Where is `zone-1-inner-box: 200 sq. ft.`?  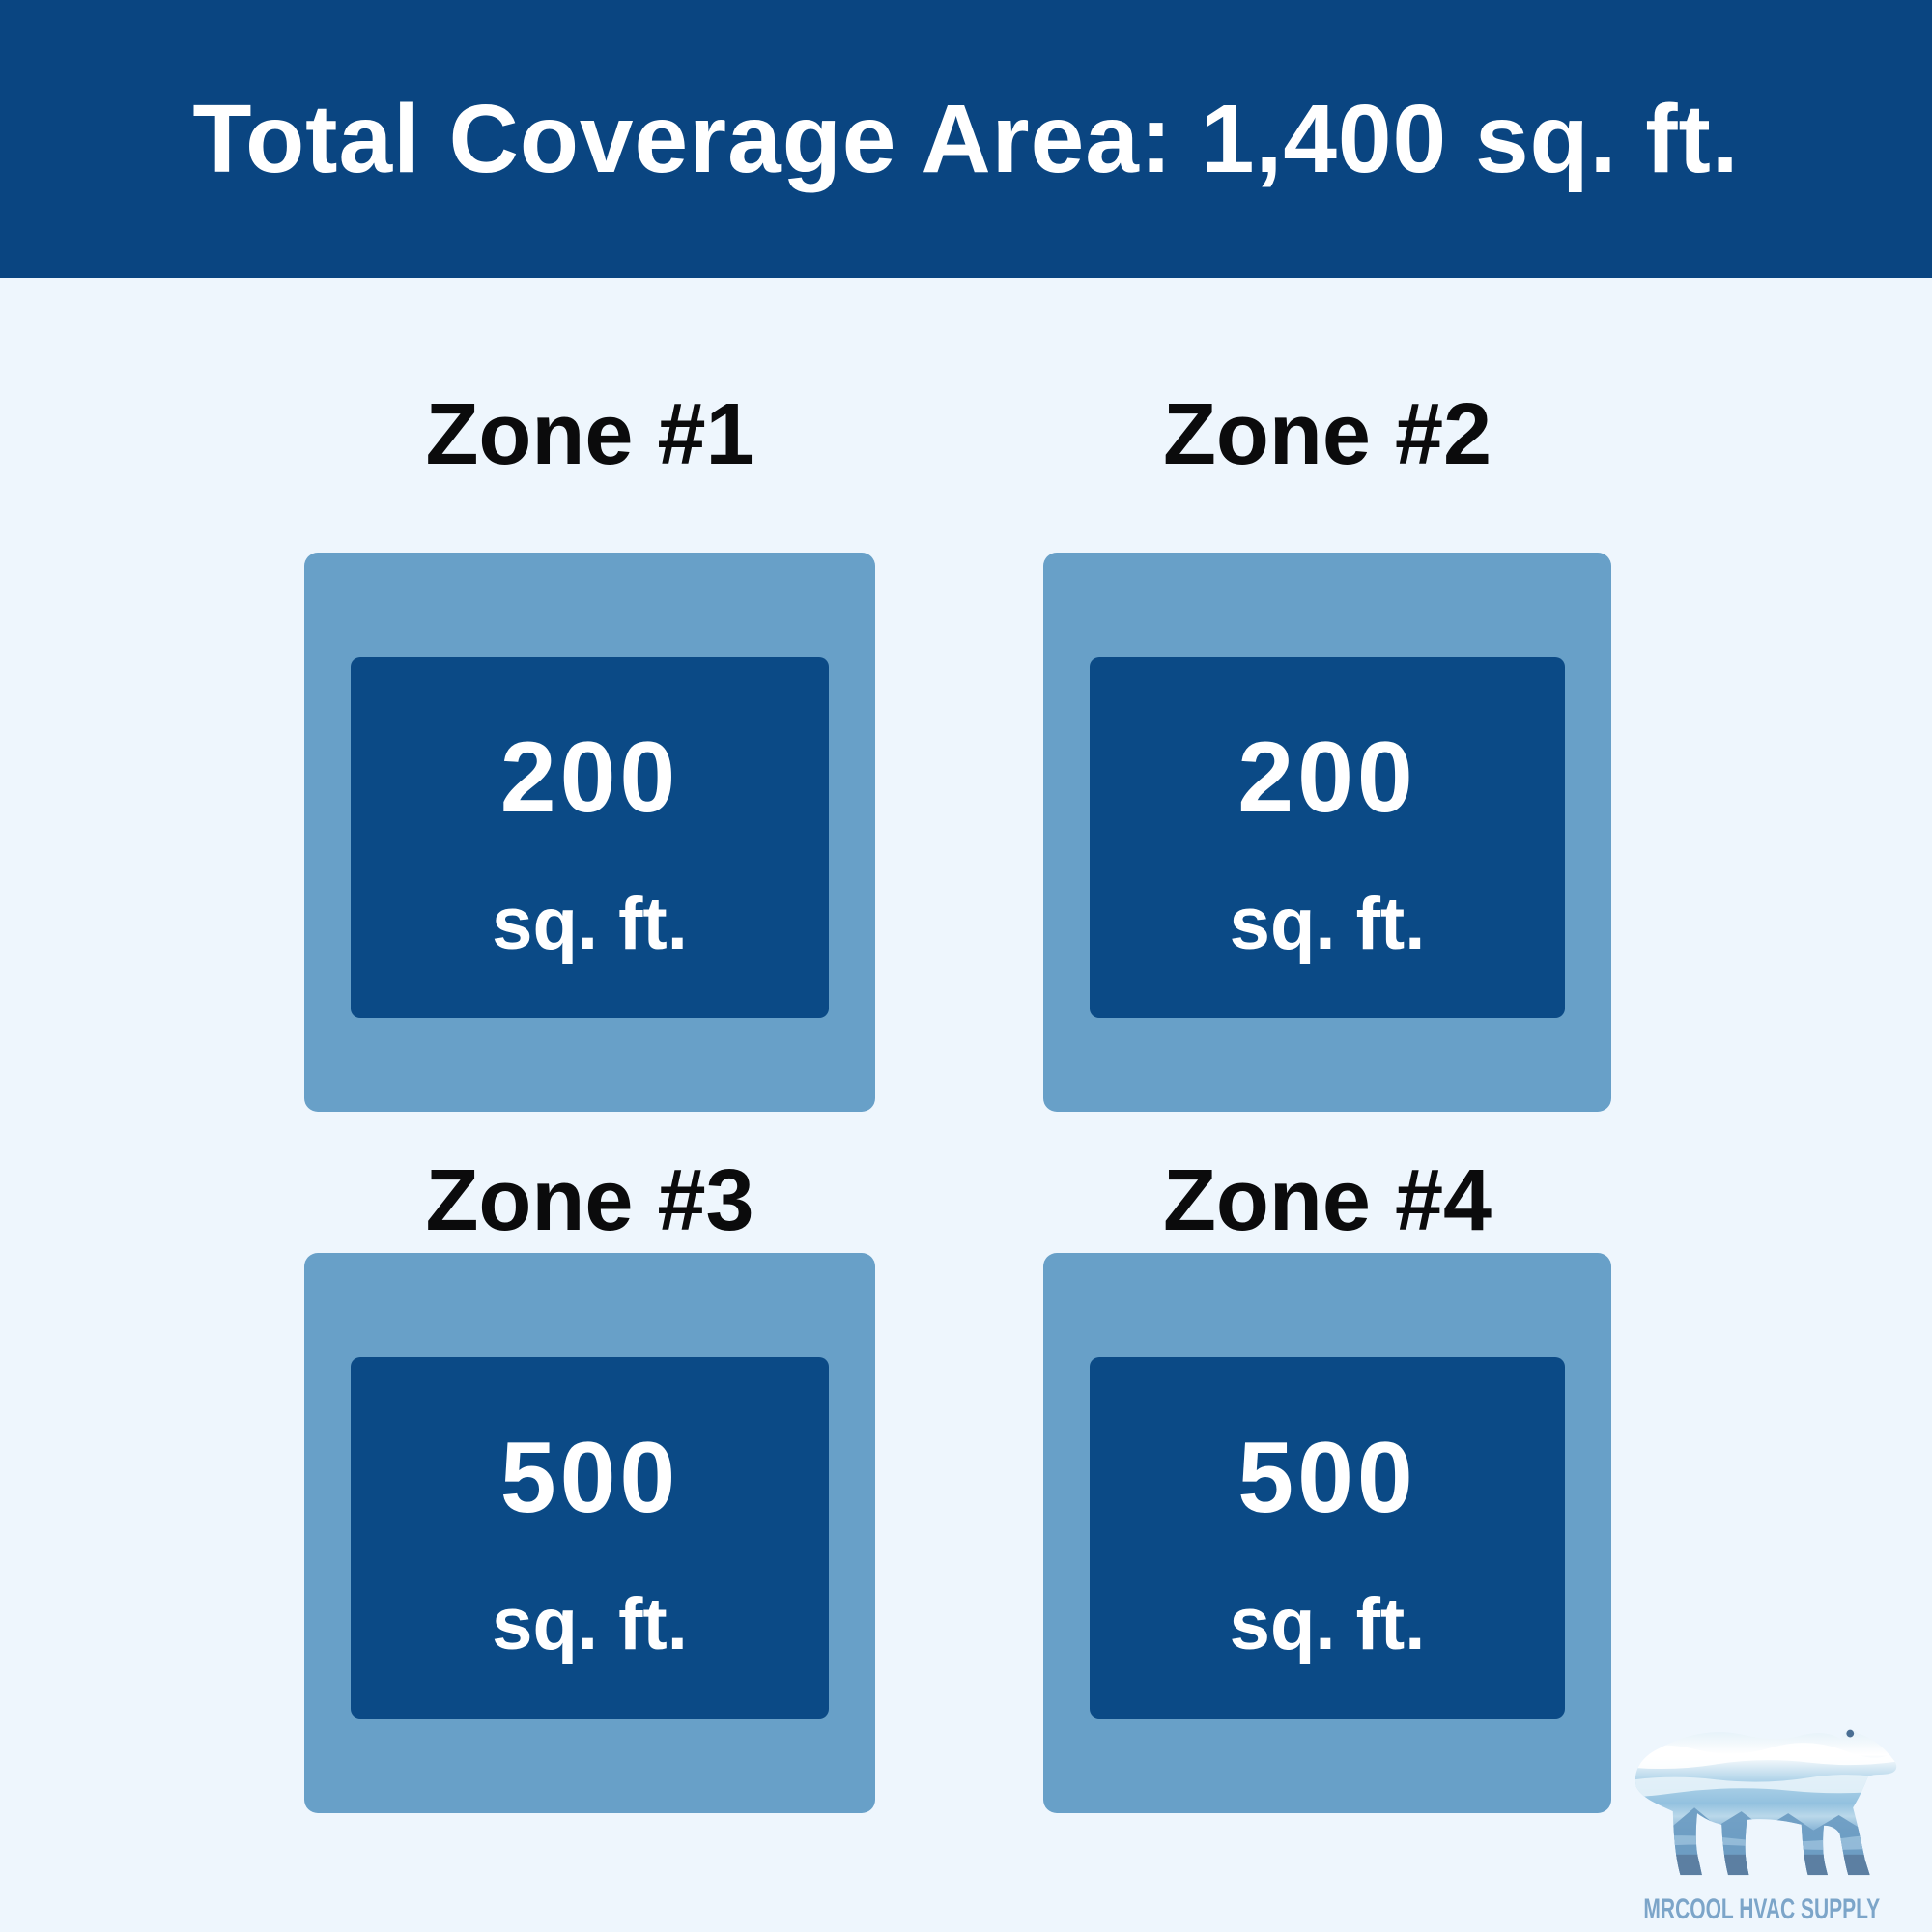 zone-1-inner-box: 200 sq. ft. is located at coordinates (590, 837).